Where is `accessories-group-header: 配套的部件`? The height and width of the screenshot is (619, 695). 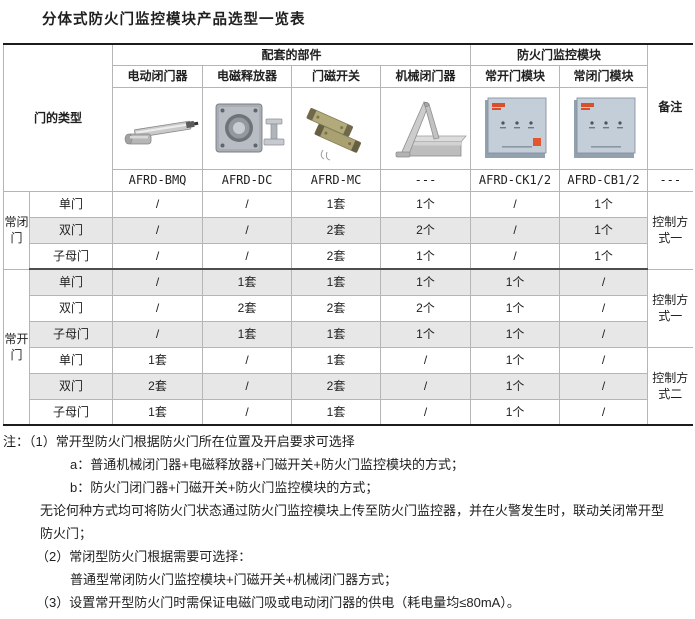 accessories-group-header: 配套的部件 is located at coordinates (292, 54).